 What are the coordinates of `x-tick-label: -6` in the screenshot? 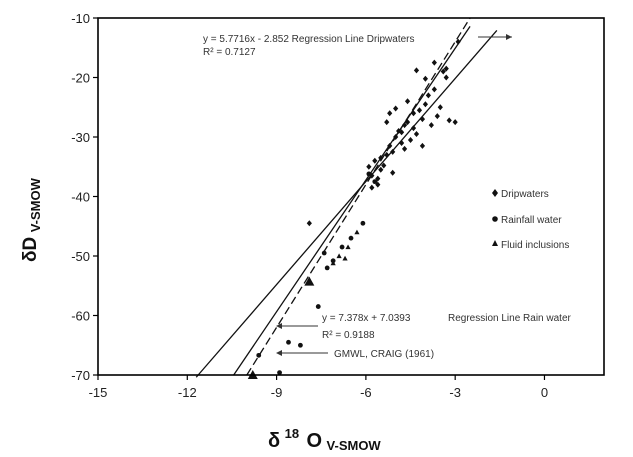 It's located at (366, 392).